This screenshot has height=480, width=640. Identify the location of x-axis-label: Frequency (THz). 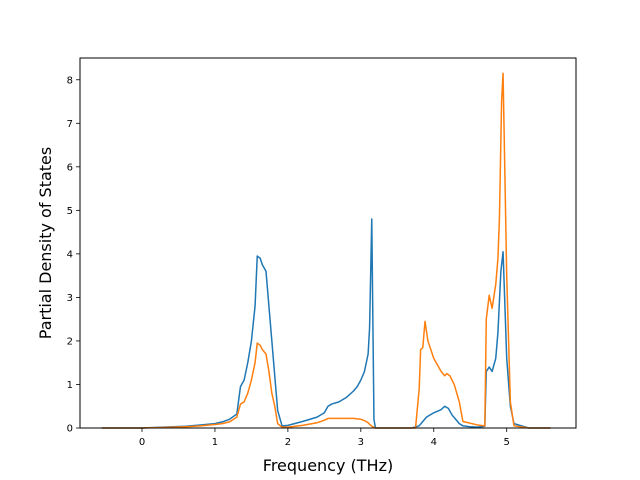
(328, 465).